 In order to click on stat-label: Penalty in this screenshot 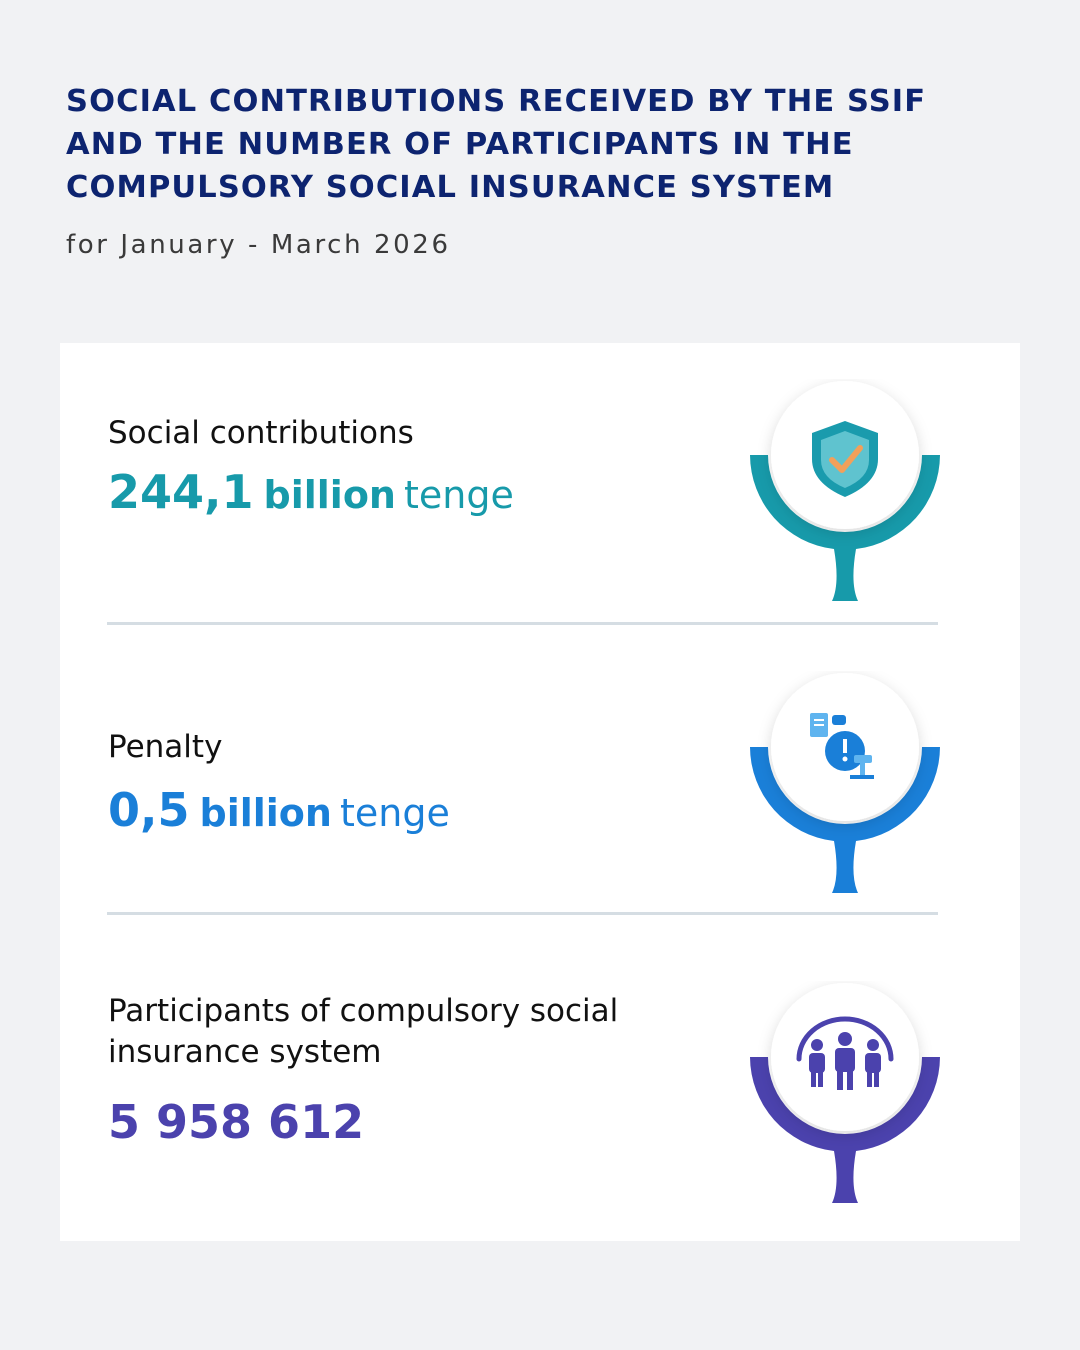, I will do `click(165, 747)`.